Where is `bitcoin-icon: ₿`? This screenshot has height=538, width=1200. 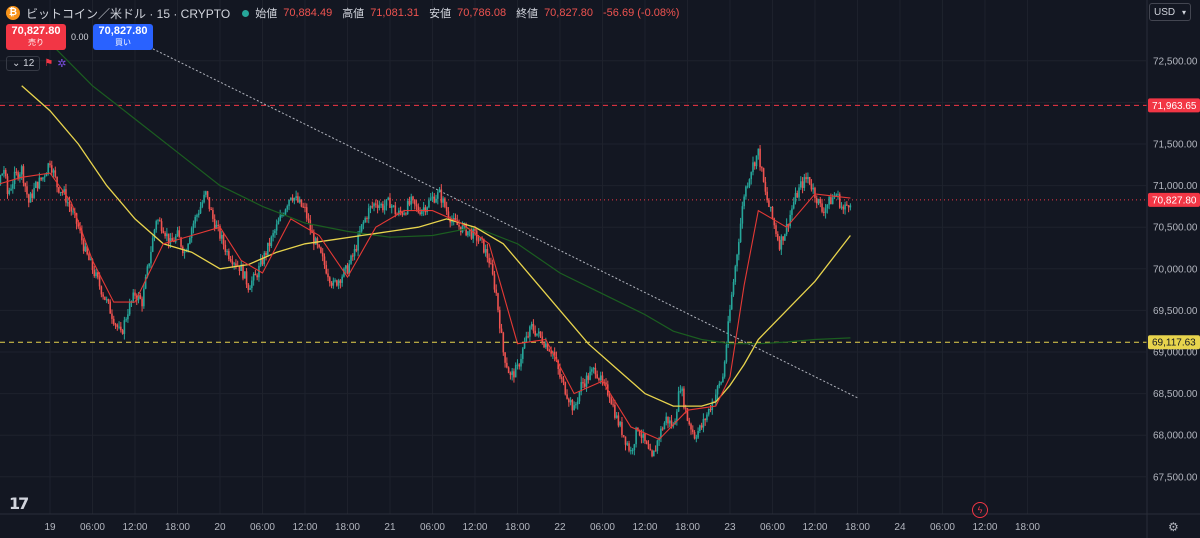
bitcoin-icon: ₿ is located at coordinates (13, 13).